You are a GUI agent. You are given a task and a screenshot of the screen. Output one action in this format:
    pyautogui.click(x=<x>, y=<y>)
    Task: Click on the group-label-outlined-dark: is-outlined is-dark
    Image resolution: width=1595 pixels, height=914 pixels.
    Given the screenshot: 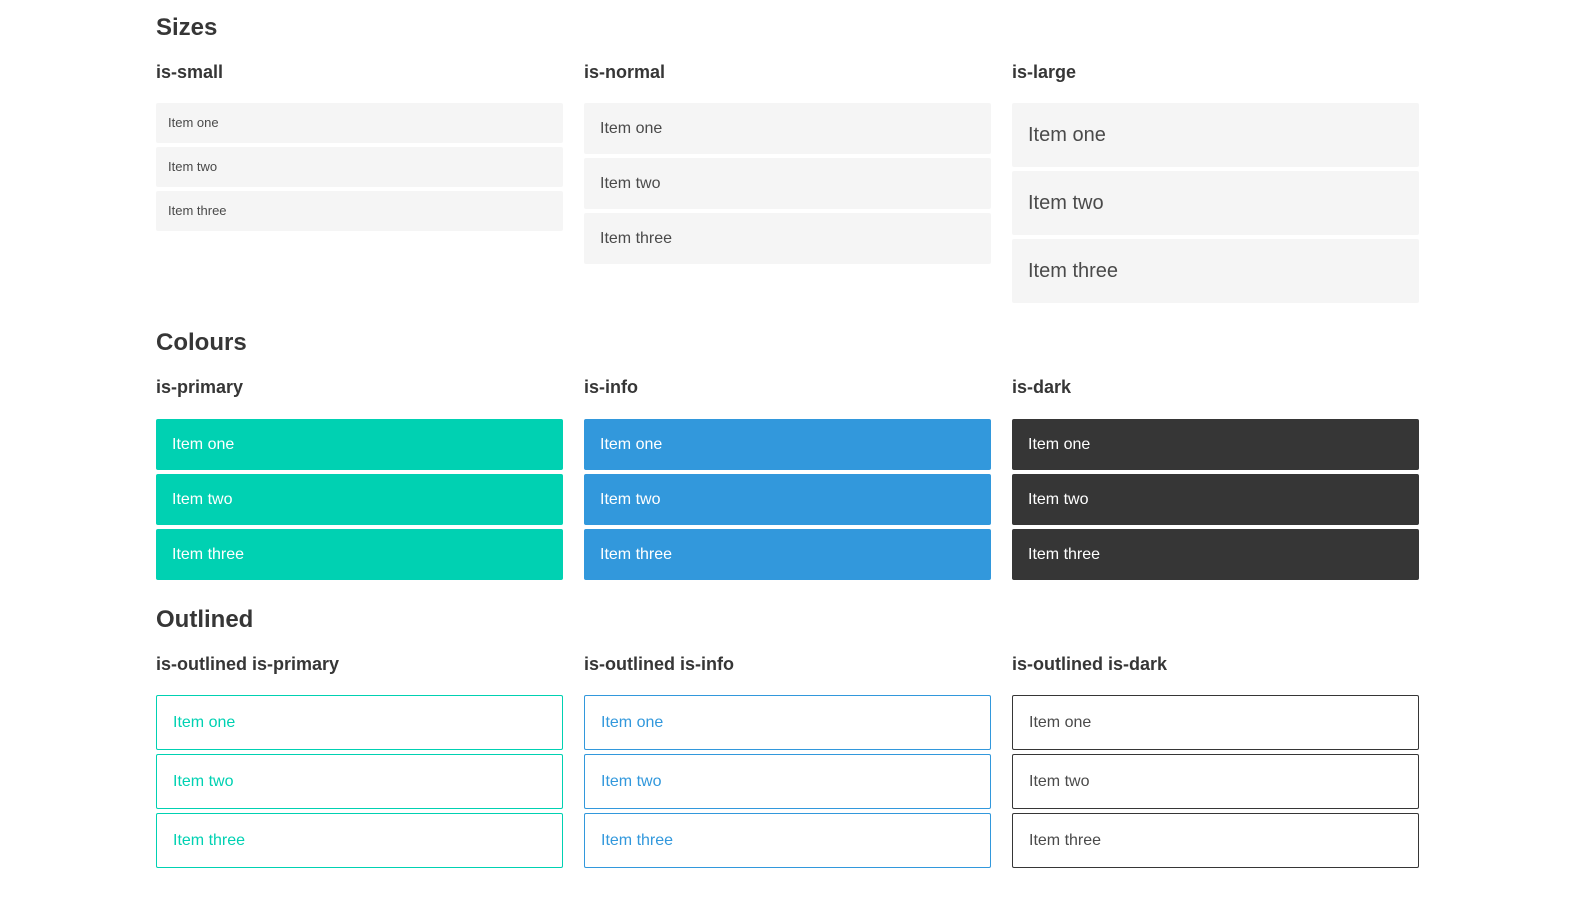 What is the action you would take?
    pyautogui.click(x=1090, y=663)
    